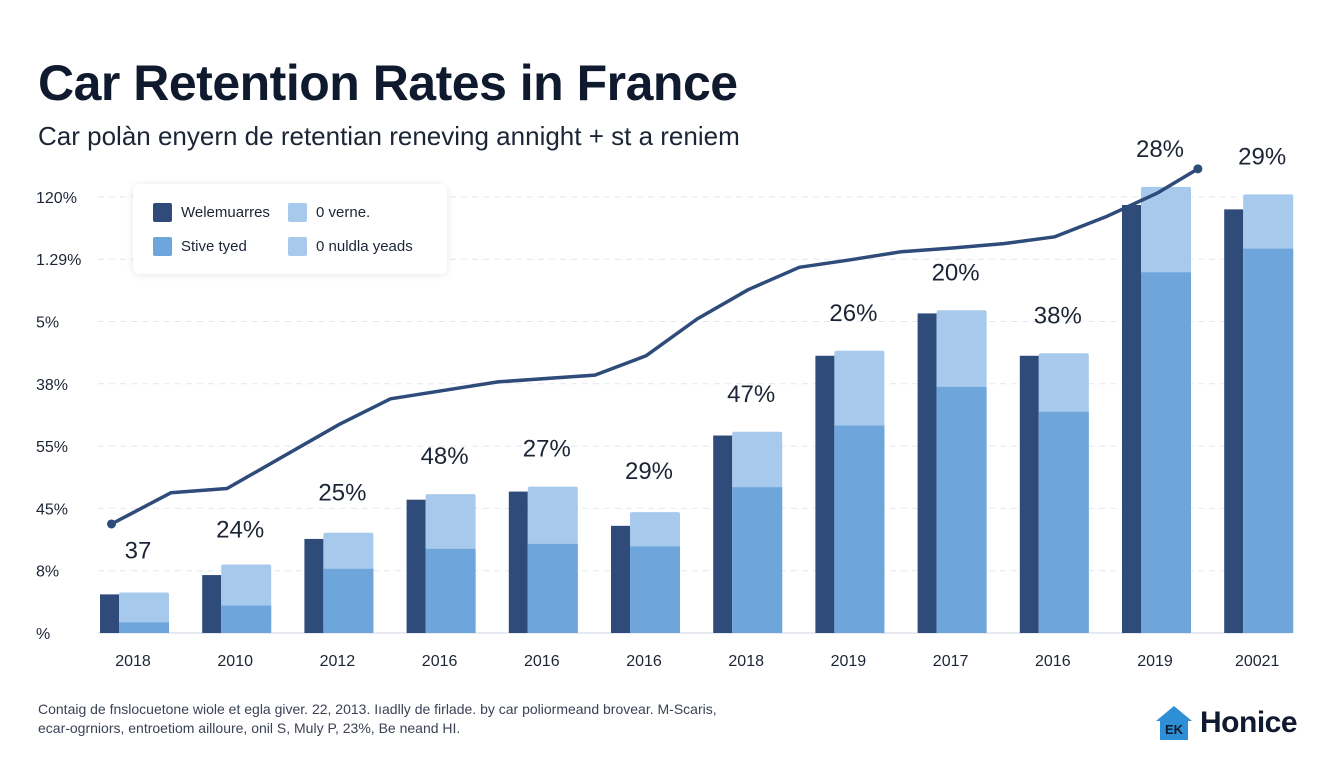  What do you see at coordinates (445, 456) in the screenshot?
I see `data-label: 48%` at bounding box center [445, 456].